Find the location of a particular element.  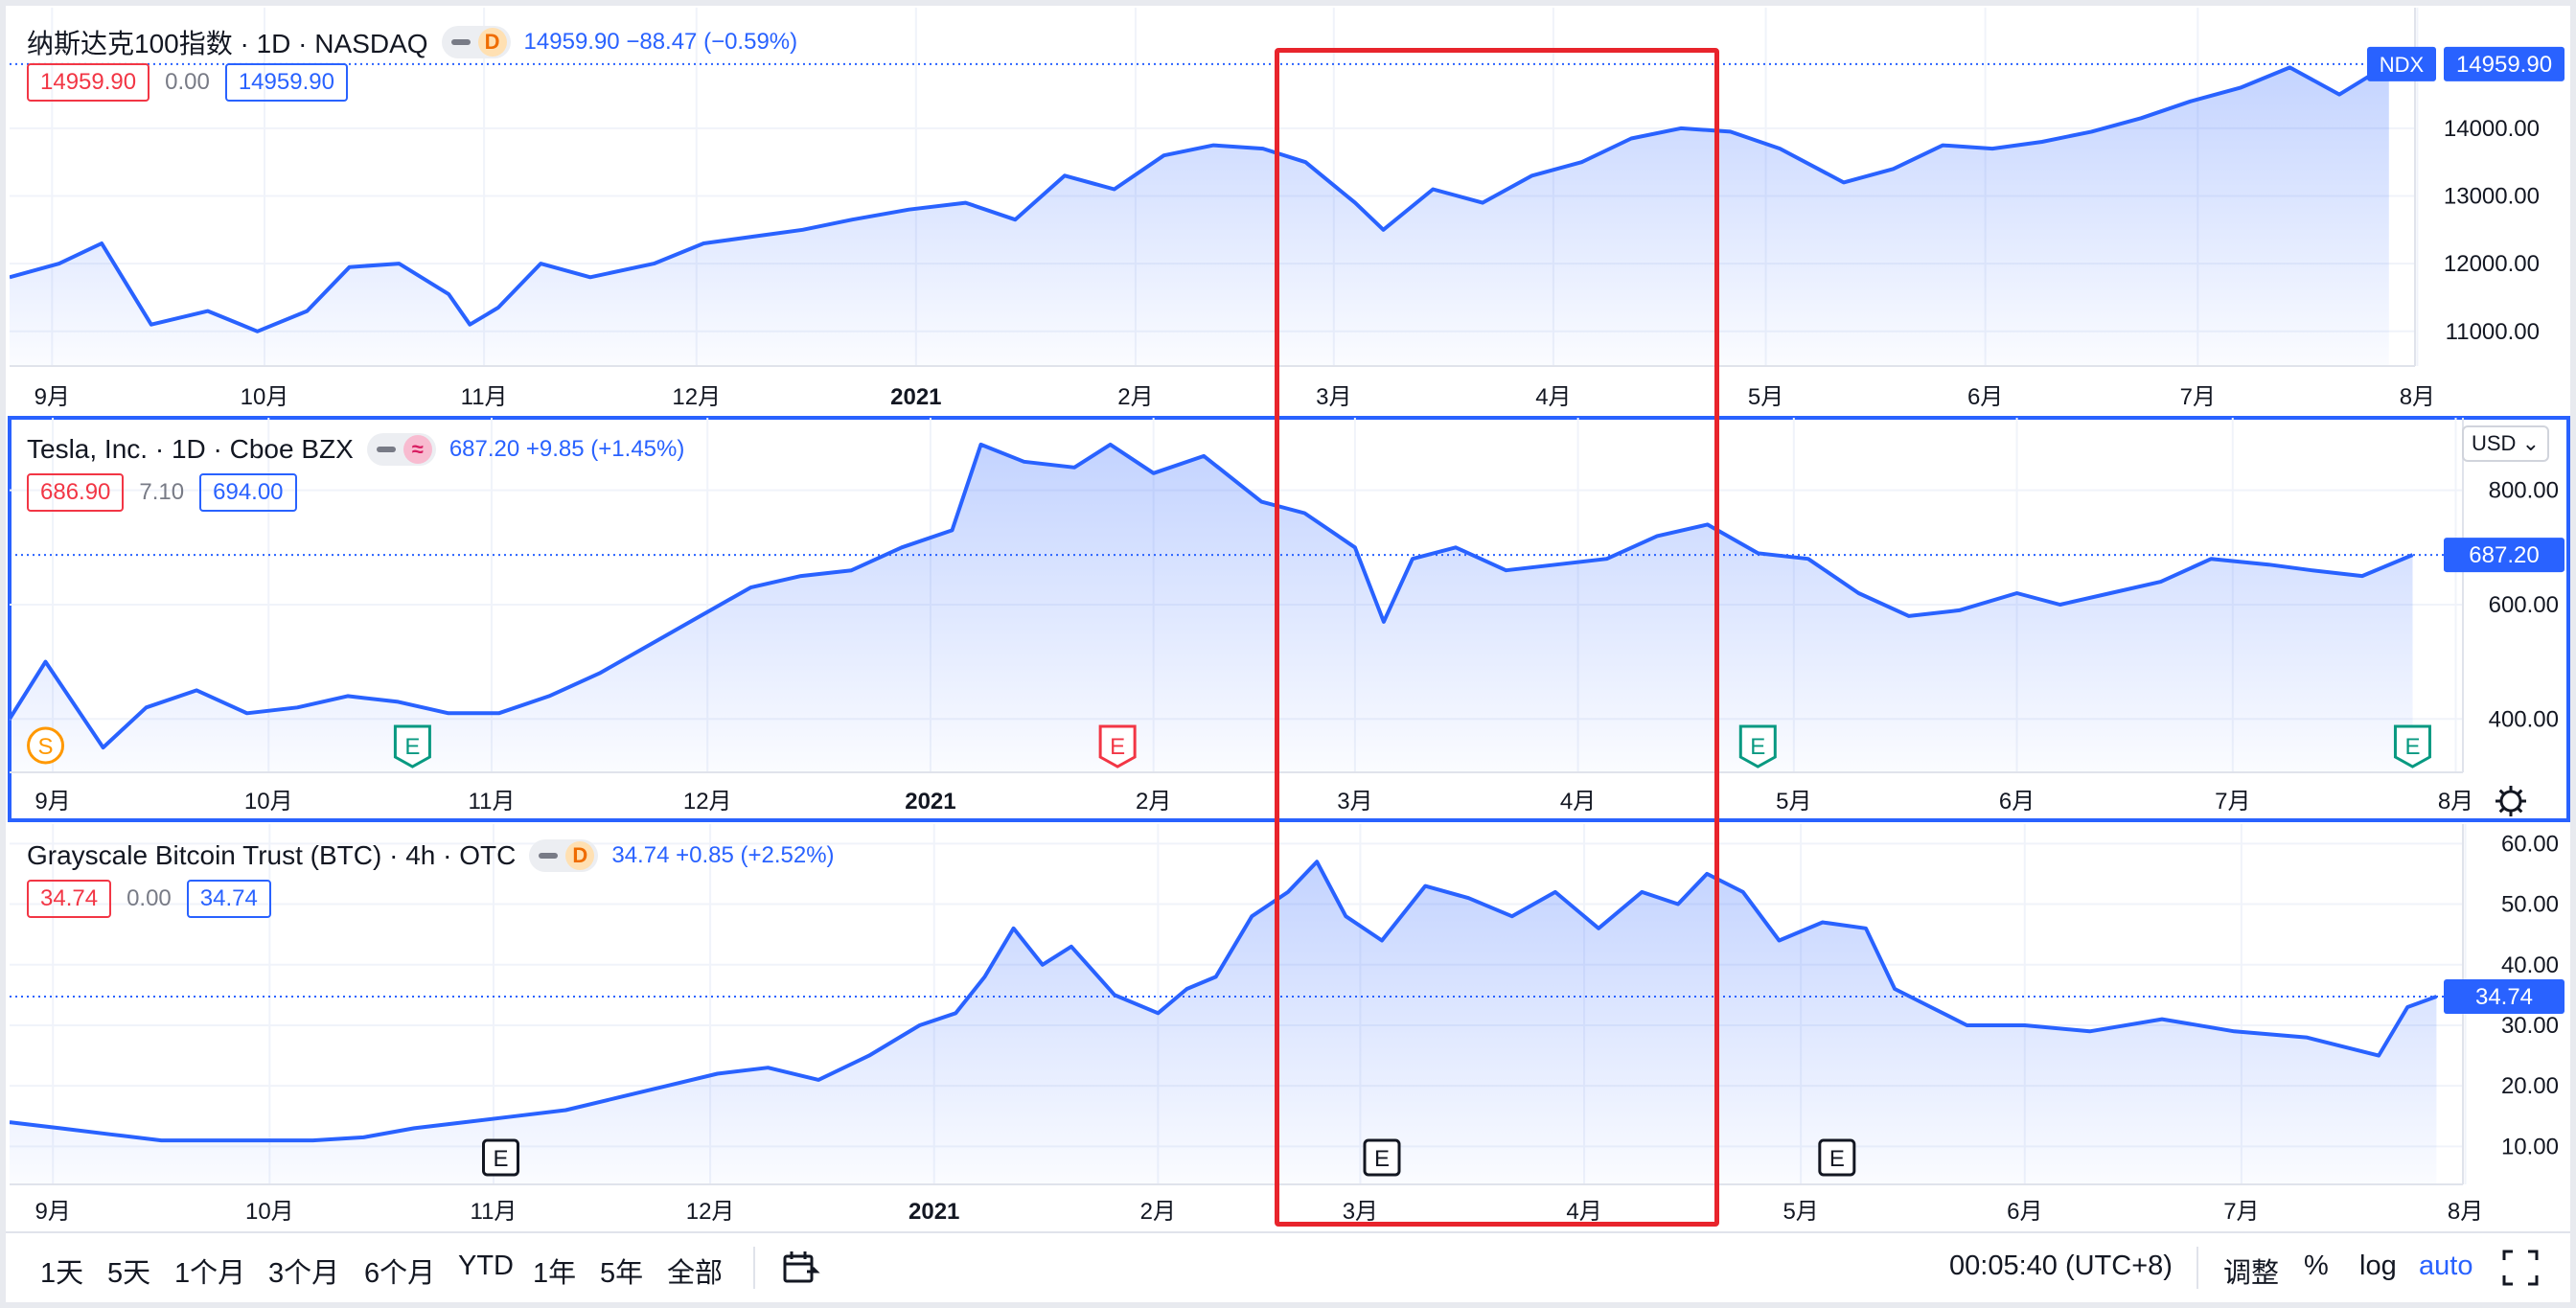

currency-label: USD is located at coordinates (2494, 443).